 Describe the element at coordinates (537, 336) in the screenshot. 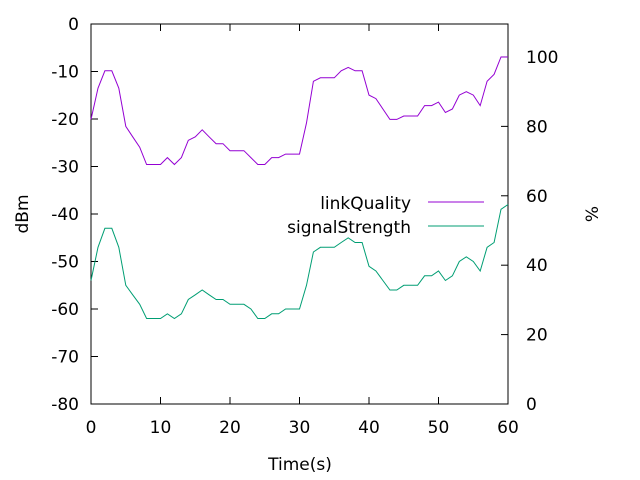

I see `y2-tick-label: 20` at that location.